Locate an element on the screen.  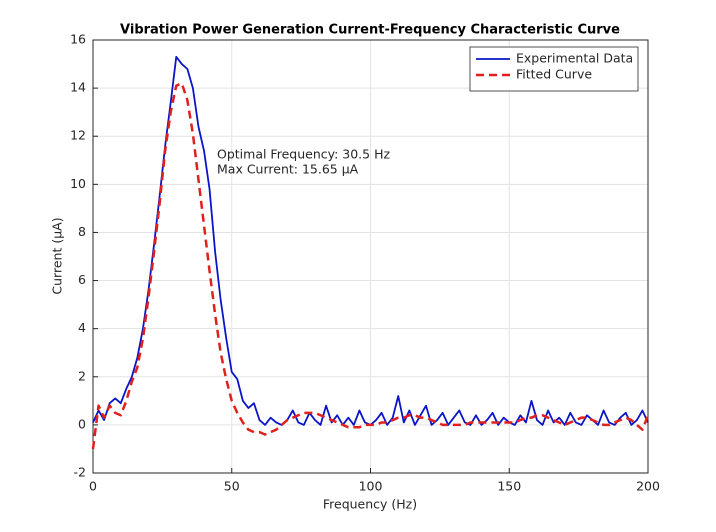
x-axis-label: Frequency (Hz) is located at coordinates (370, 504).